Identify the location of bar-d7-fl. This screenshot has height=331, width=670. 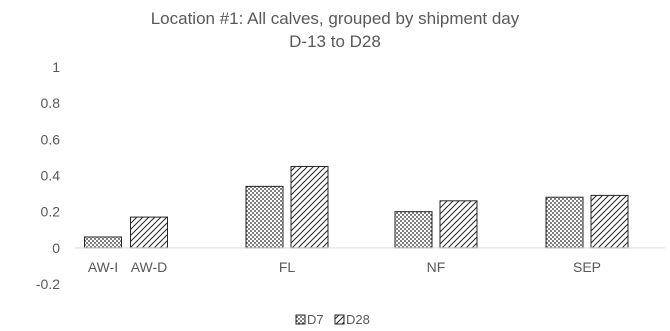
(264, 217).